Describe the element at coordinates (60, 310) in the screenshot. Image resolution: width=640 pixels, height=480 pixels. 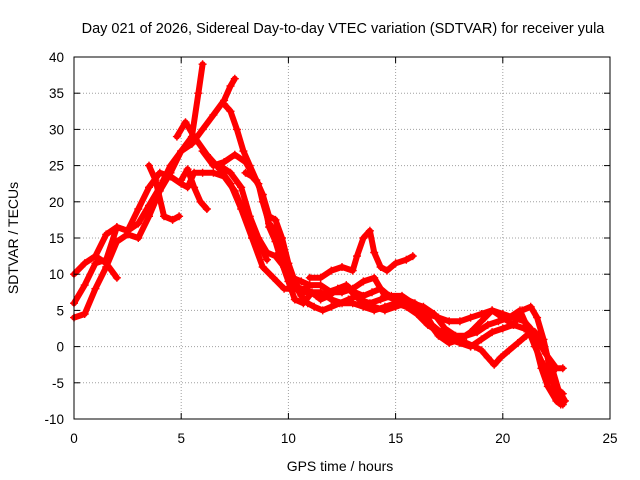
I see `y-tick-label: 5` at that location.